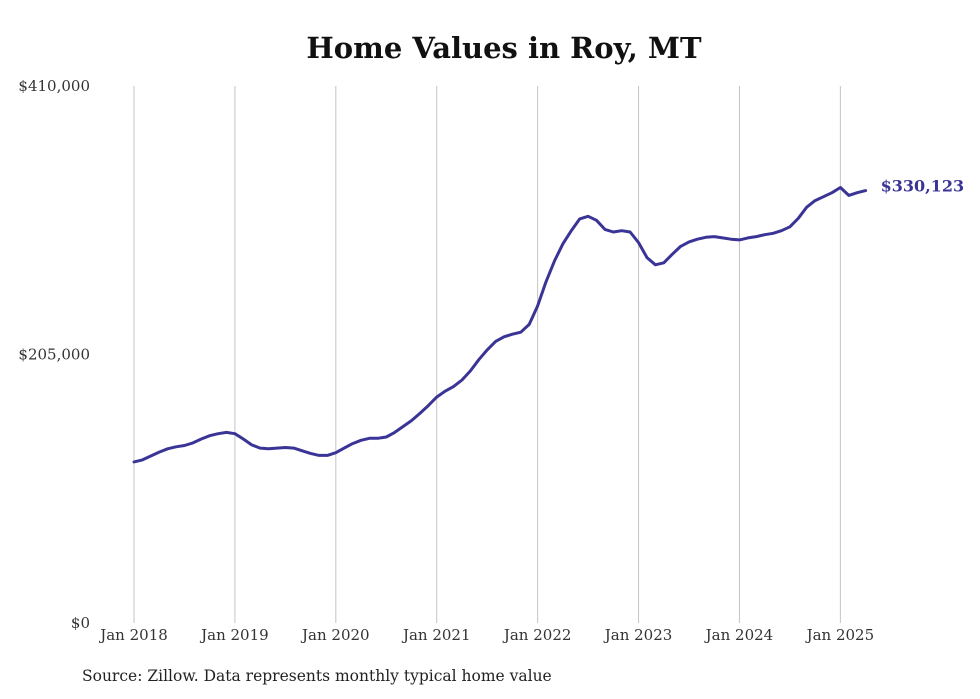 The image size is (980, 699). What do you see at coordinates (80, 623) in the screenshot?
I see `y-tick-label: $0` at bounding box center [80, 623].